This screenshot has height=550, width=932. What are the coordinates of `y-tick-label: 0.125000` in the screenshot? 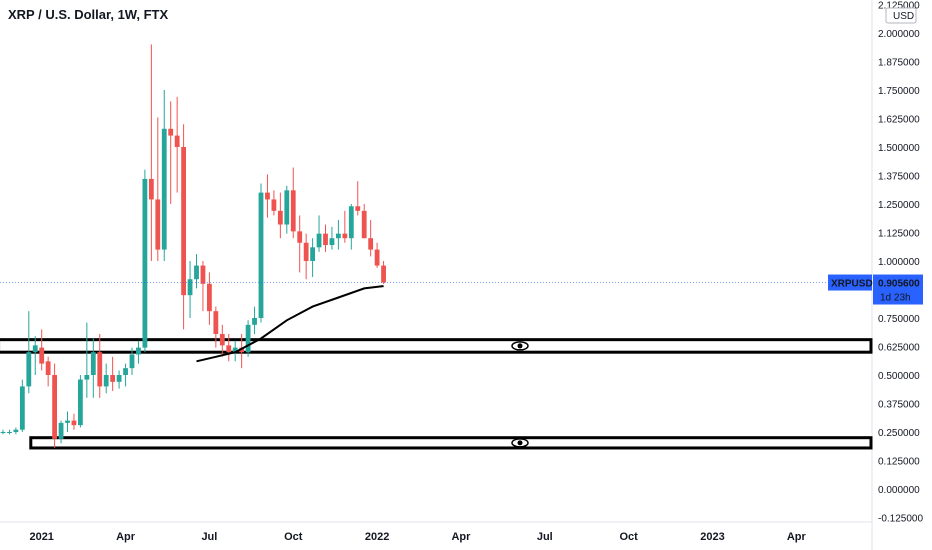 It's located at (899, 462).